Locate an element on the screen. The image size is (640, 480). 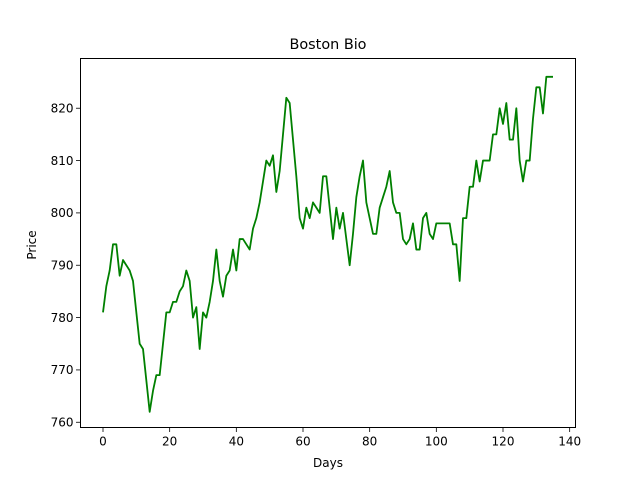
y-tick-label: 770 is located at coordinates (62, 370).